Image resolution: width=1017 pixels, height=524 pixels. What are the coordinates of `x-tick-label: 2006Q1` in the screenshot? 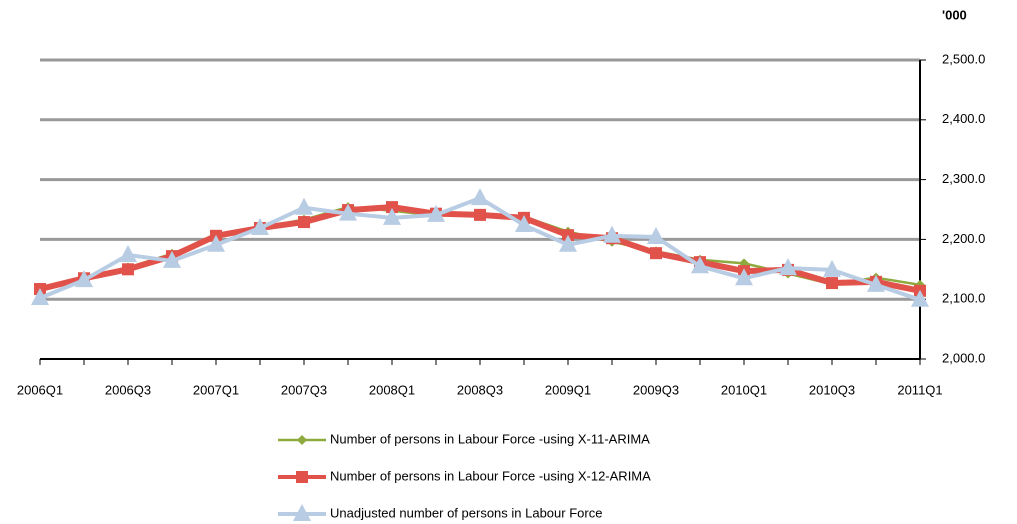 It's located at (40, 389).